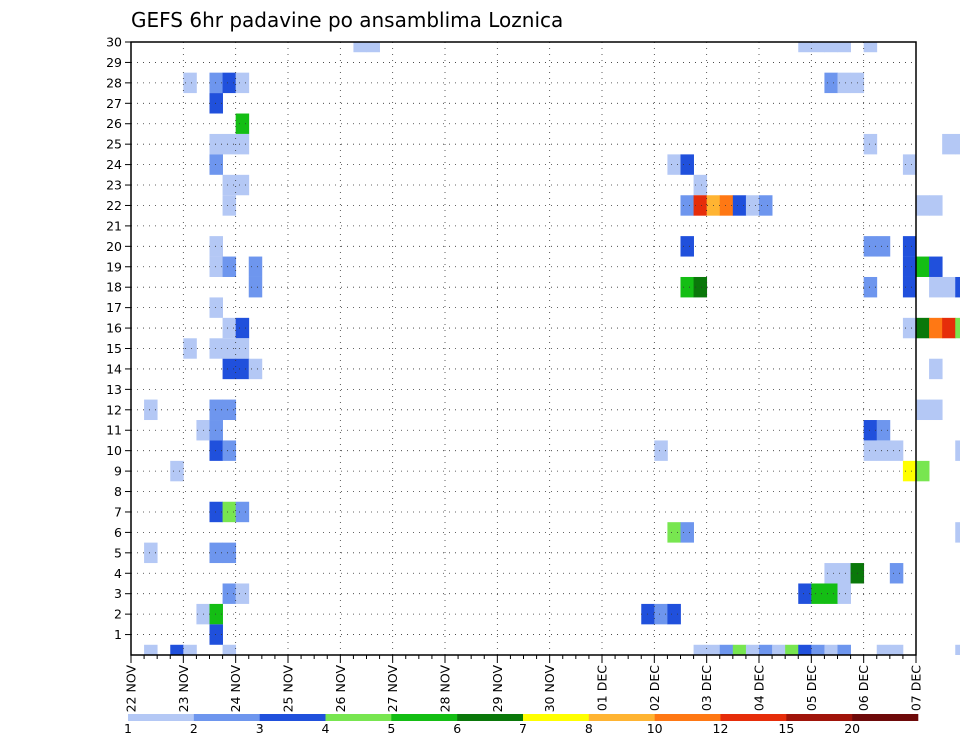 The image size is (960, 742). What do you see at coordinates (118, 491) in the screenshot?
I see `y-tick-label: 8` at bounding box center [118, 491].